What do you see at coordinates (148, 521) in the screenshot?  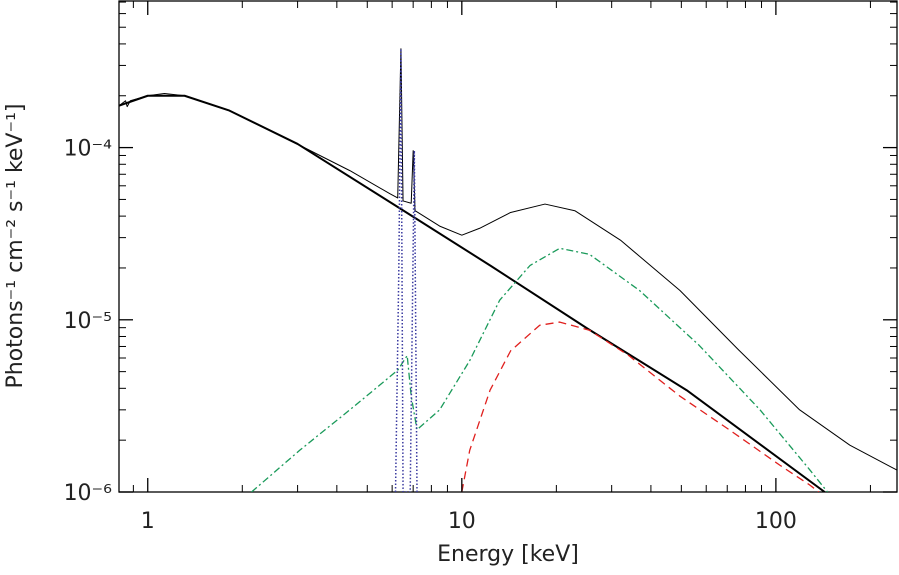 I see `x-tick-label: 1` at bounding box center [148, 521].